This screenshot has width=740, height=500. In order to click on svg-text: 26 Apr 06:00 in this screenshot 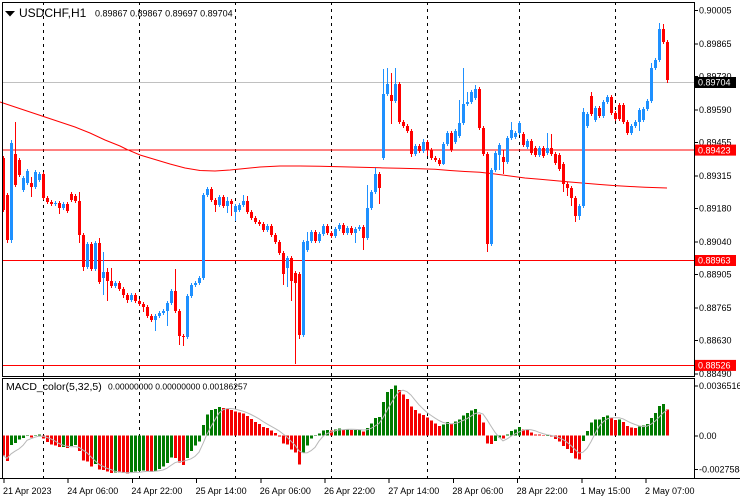, I will do `click(285, 491)`.